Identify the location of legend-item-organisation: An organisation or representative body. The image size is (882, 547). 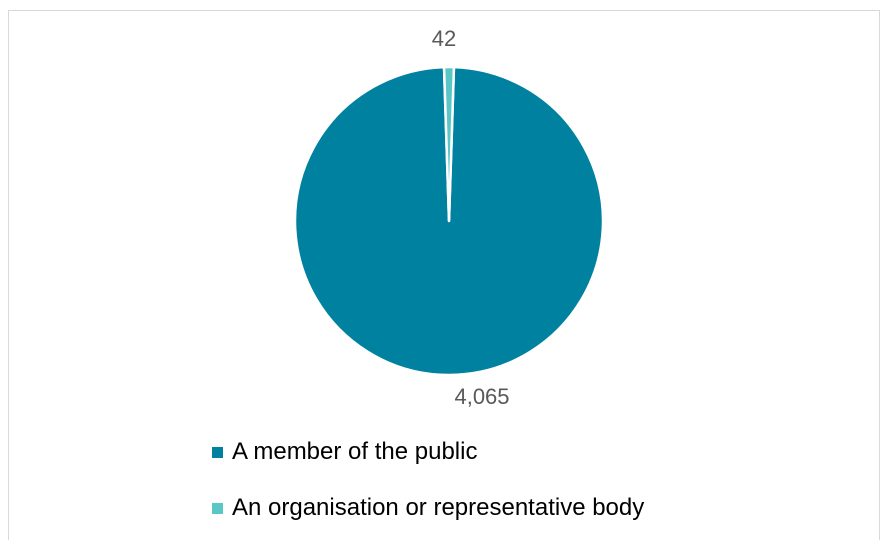
(428, 508).